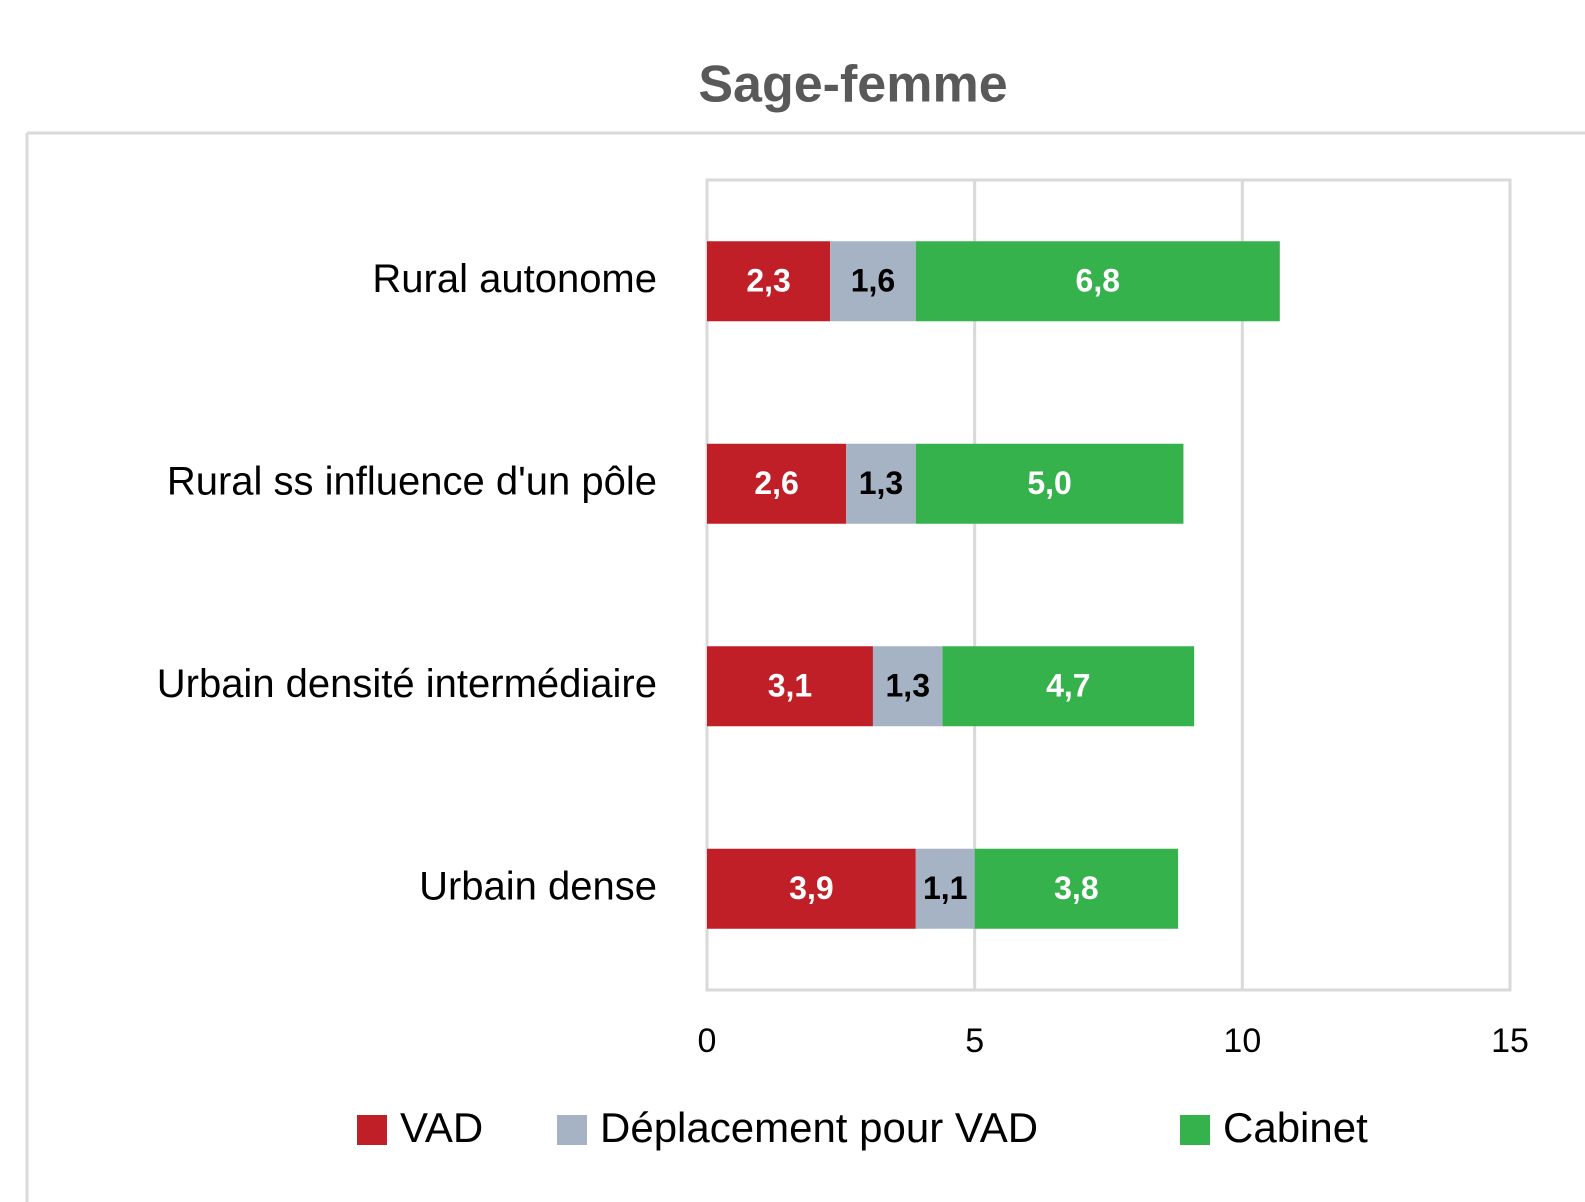  Describe the element at coordinates (974, 1041) in the screenshot. I see `x-tick-label: 5` at that location.